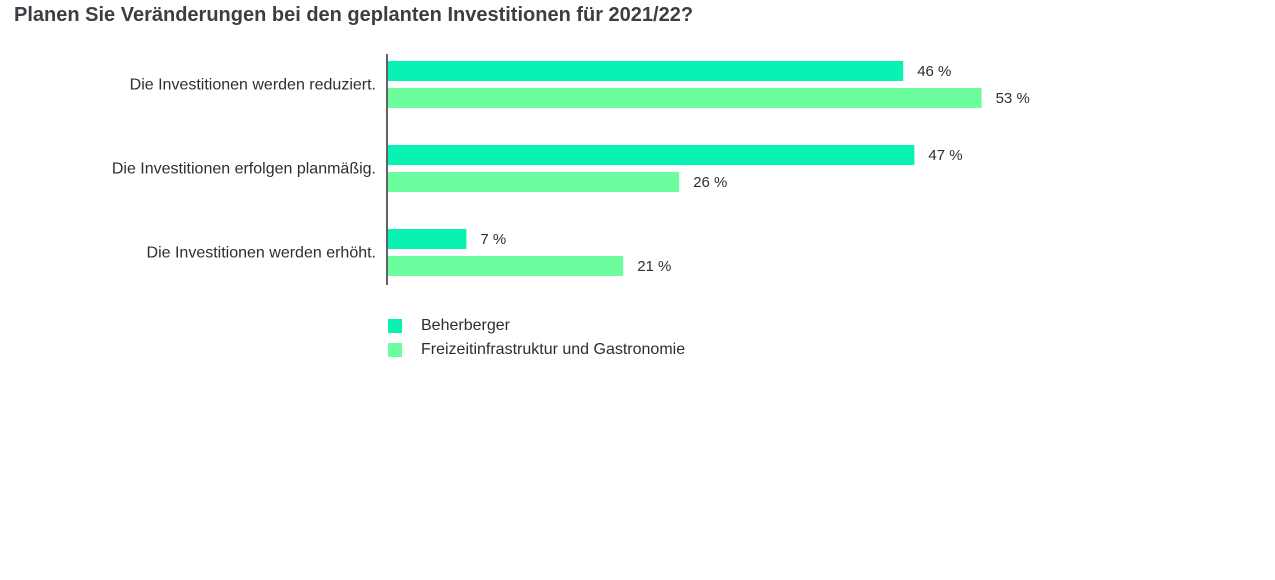 Image resolution: width=1275 pixels, height=580 pixels. What do you see at coordinates (493, 239) in the screenshot?
I see `data-label: 7 %` at bounding box center [493, 239].